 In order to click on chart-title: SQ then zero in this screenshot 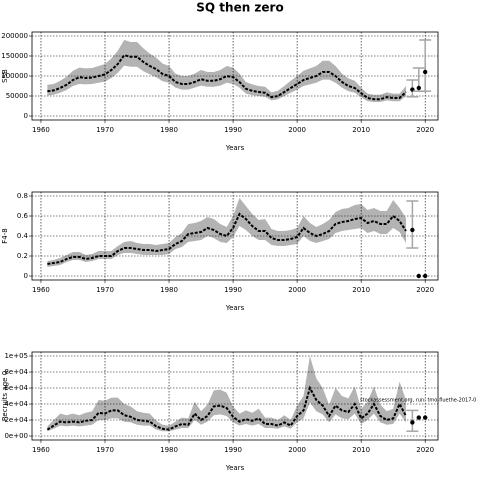, I will do `click(239, 8)`.